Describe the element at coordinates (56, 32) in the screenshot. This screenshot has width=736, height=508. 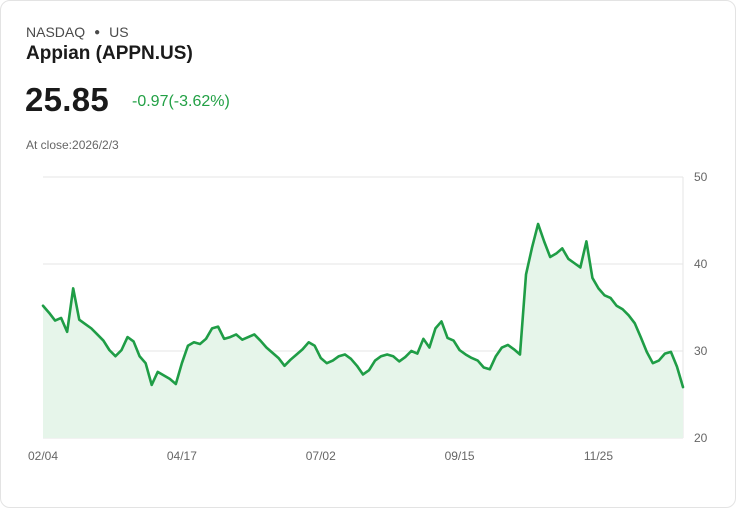
I see `exchange-label: NASDAQ` at that location.